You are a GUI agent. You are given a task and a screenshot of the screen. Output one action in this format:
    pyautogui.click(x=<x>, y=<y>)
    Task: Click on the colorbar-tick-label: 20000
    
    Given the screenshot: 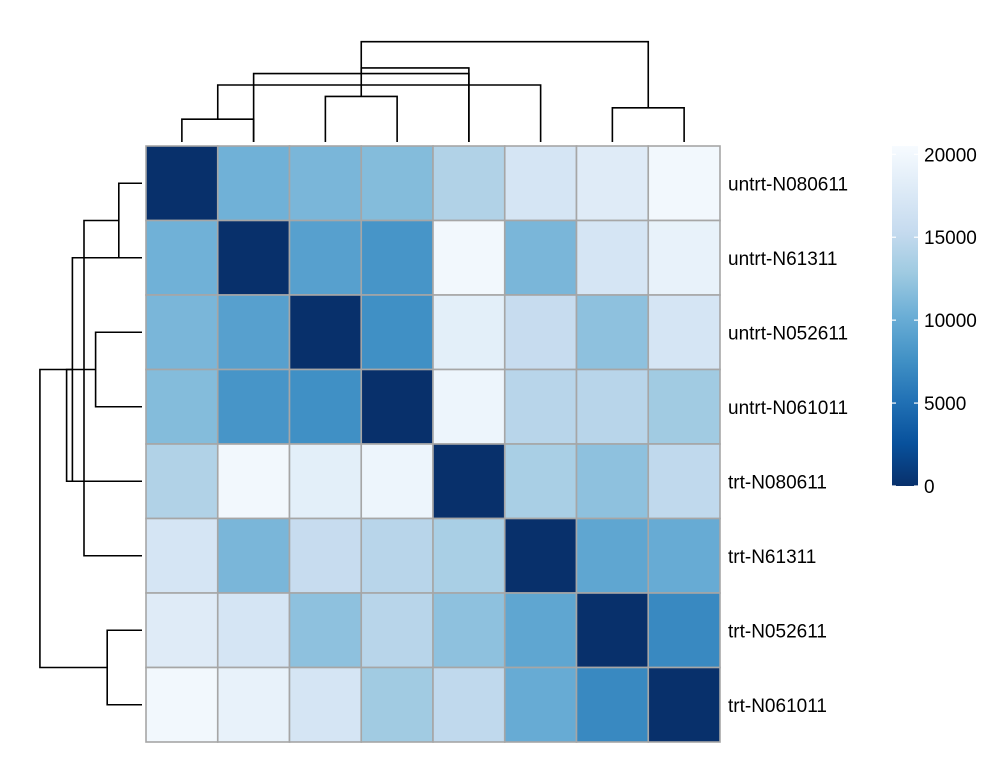 What is the action you would take?
    pyautogui.click(x=950, y=155)
    